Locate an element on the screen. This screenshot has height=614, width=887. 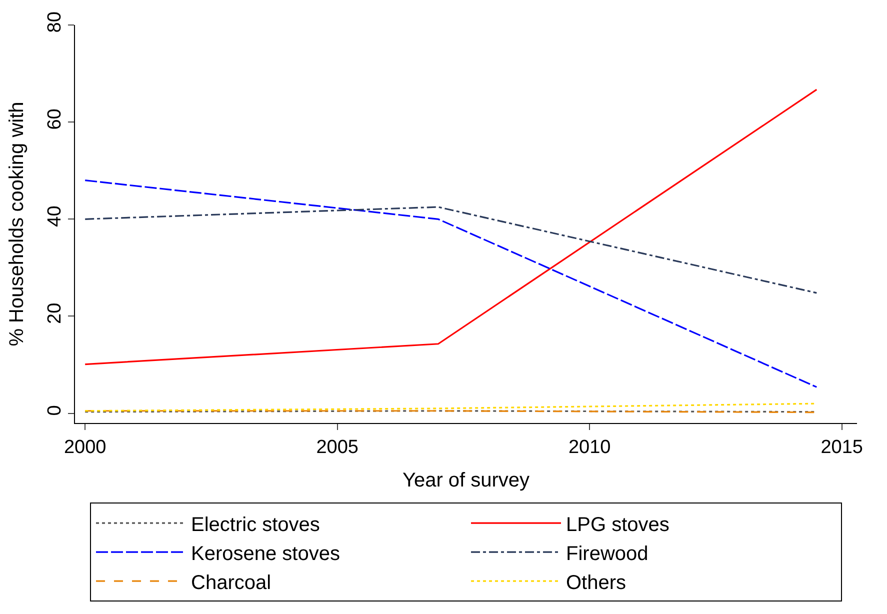
y-tick-label: 0 is located at coordinates (55, 410).